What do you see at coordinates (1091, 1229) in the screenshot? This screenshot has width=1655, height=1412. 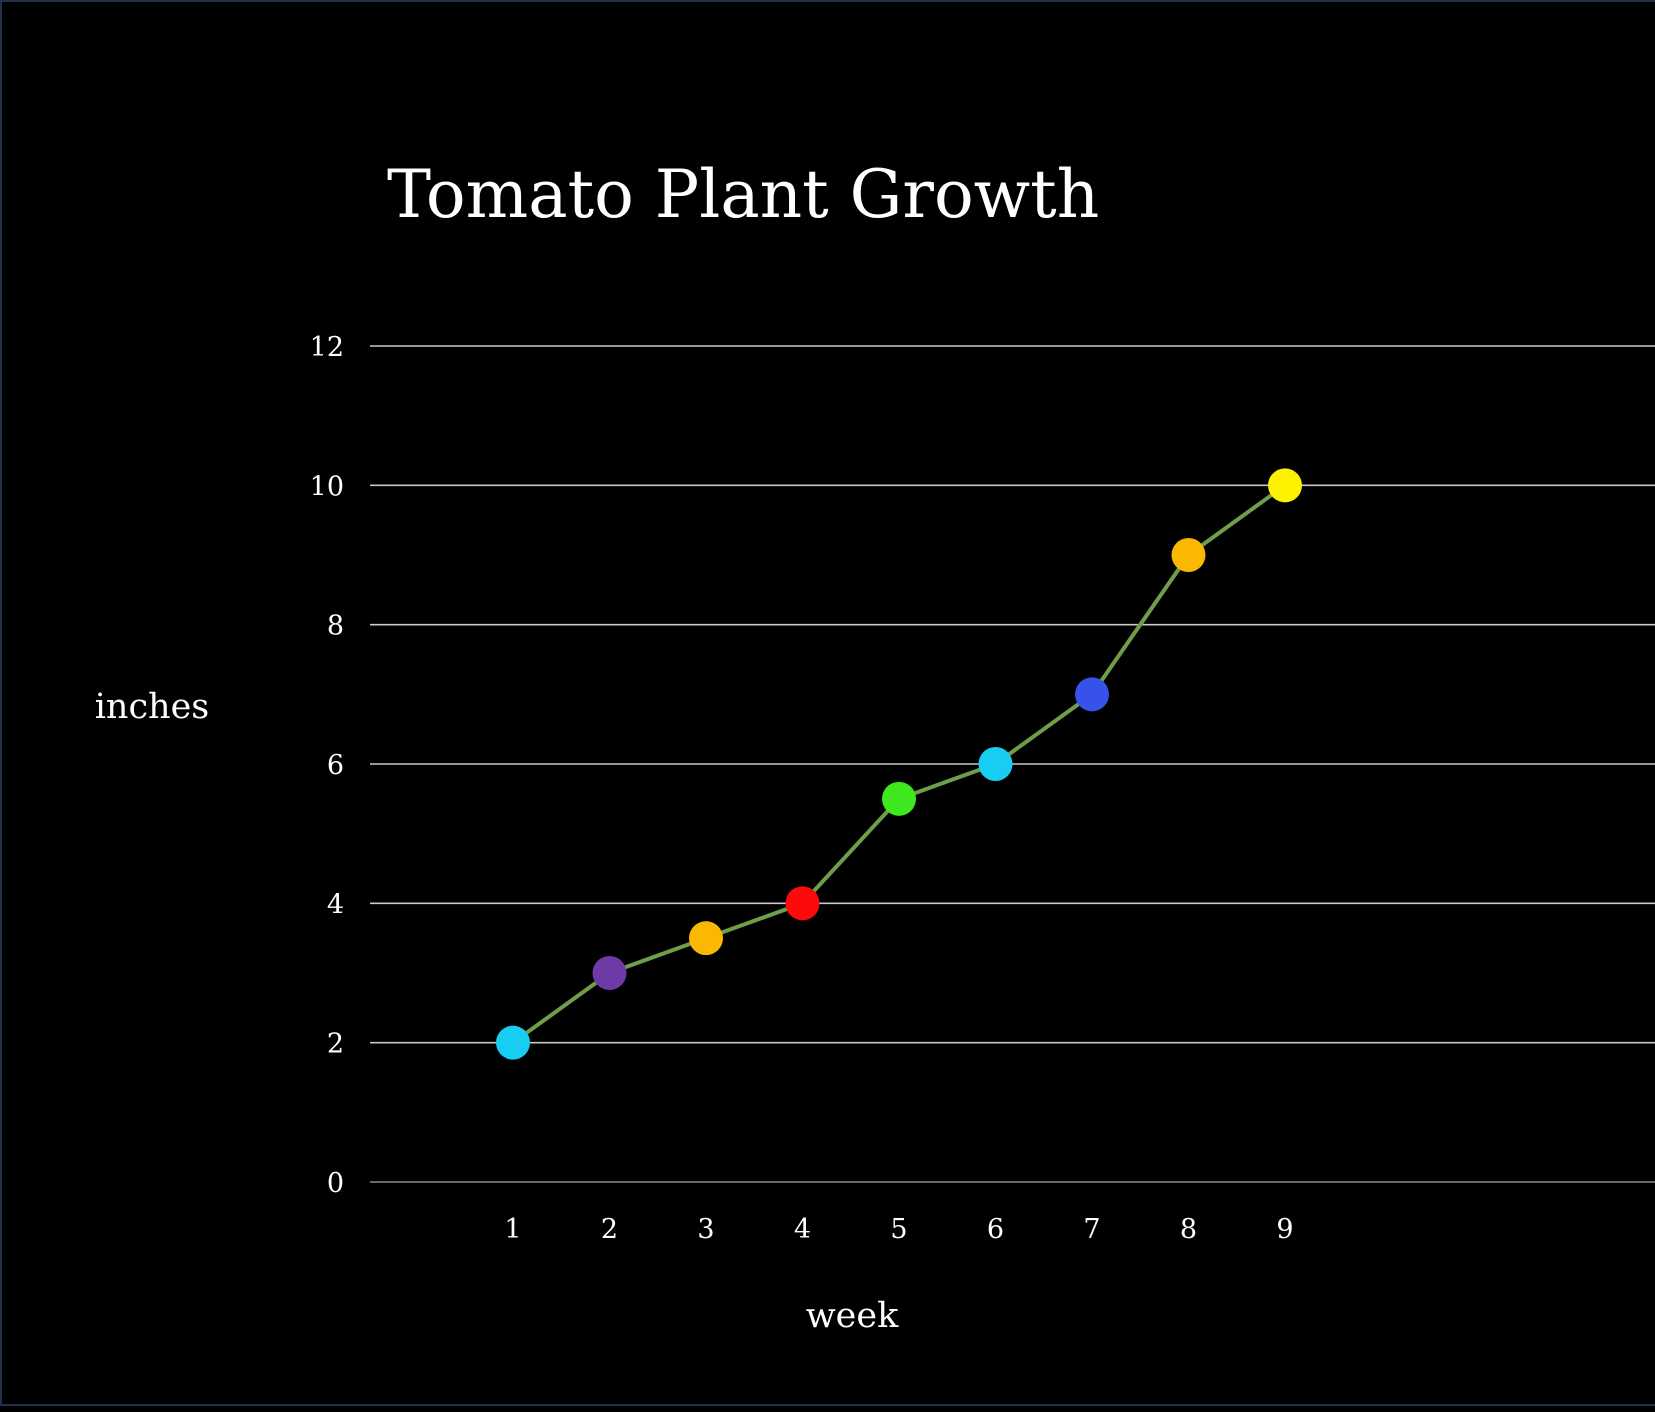 I see `x-tick-label: 7` at bounding box center [1091, 1229].